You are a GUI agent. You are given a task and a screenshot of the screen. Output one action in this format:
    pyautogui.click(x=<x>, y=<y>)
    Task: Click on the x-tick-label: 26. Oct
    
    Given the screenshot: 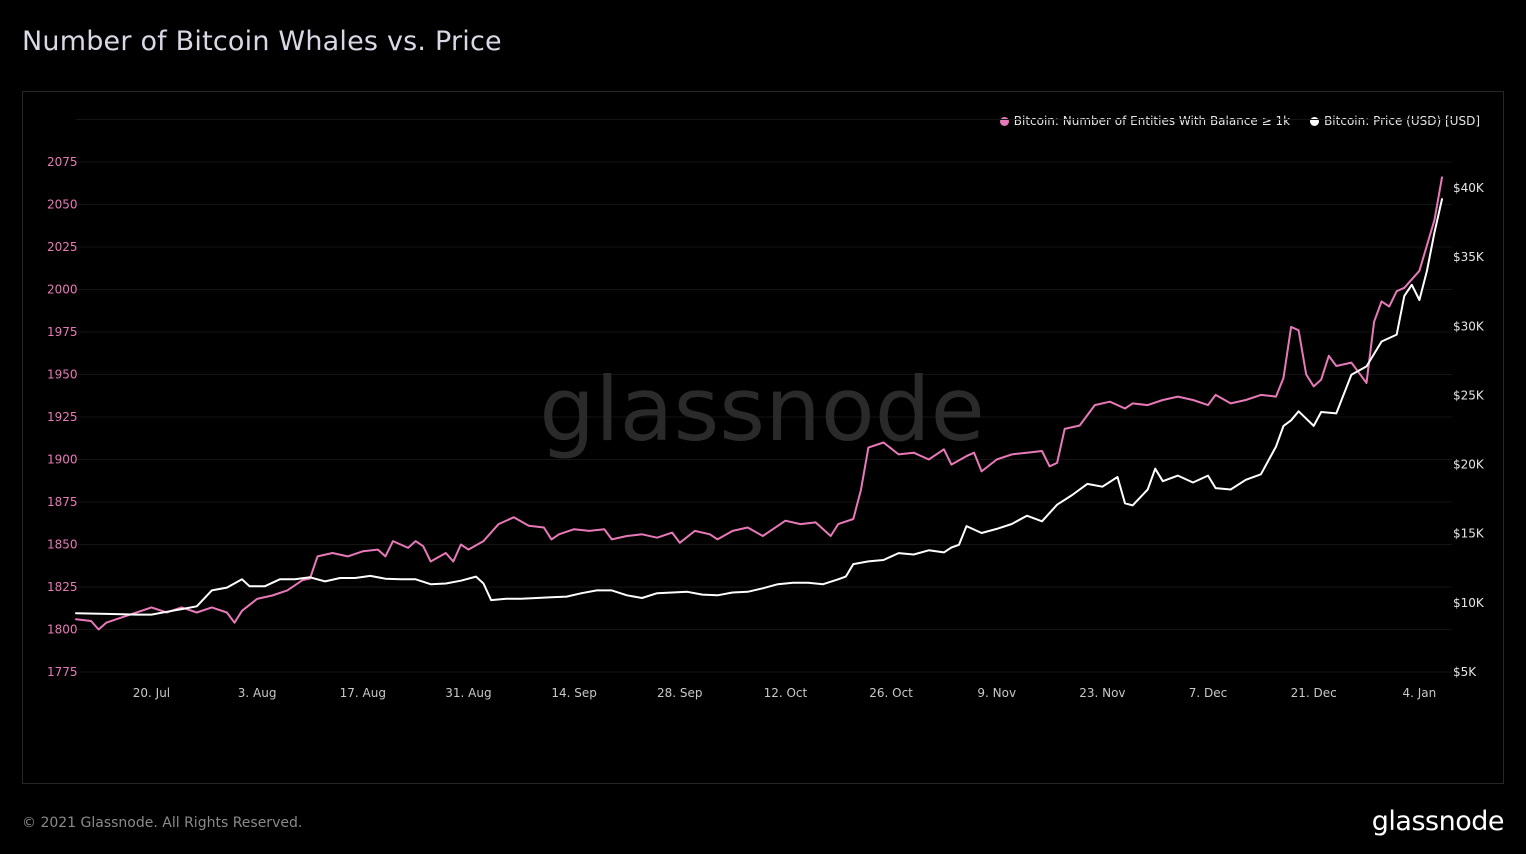 What is the action you would take?
    pyautogui.click(x=891, y=693)
    